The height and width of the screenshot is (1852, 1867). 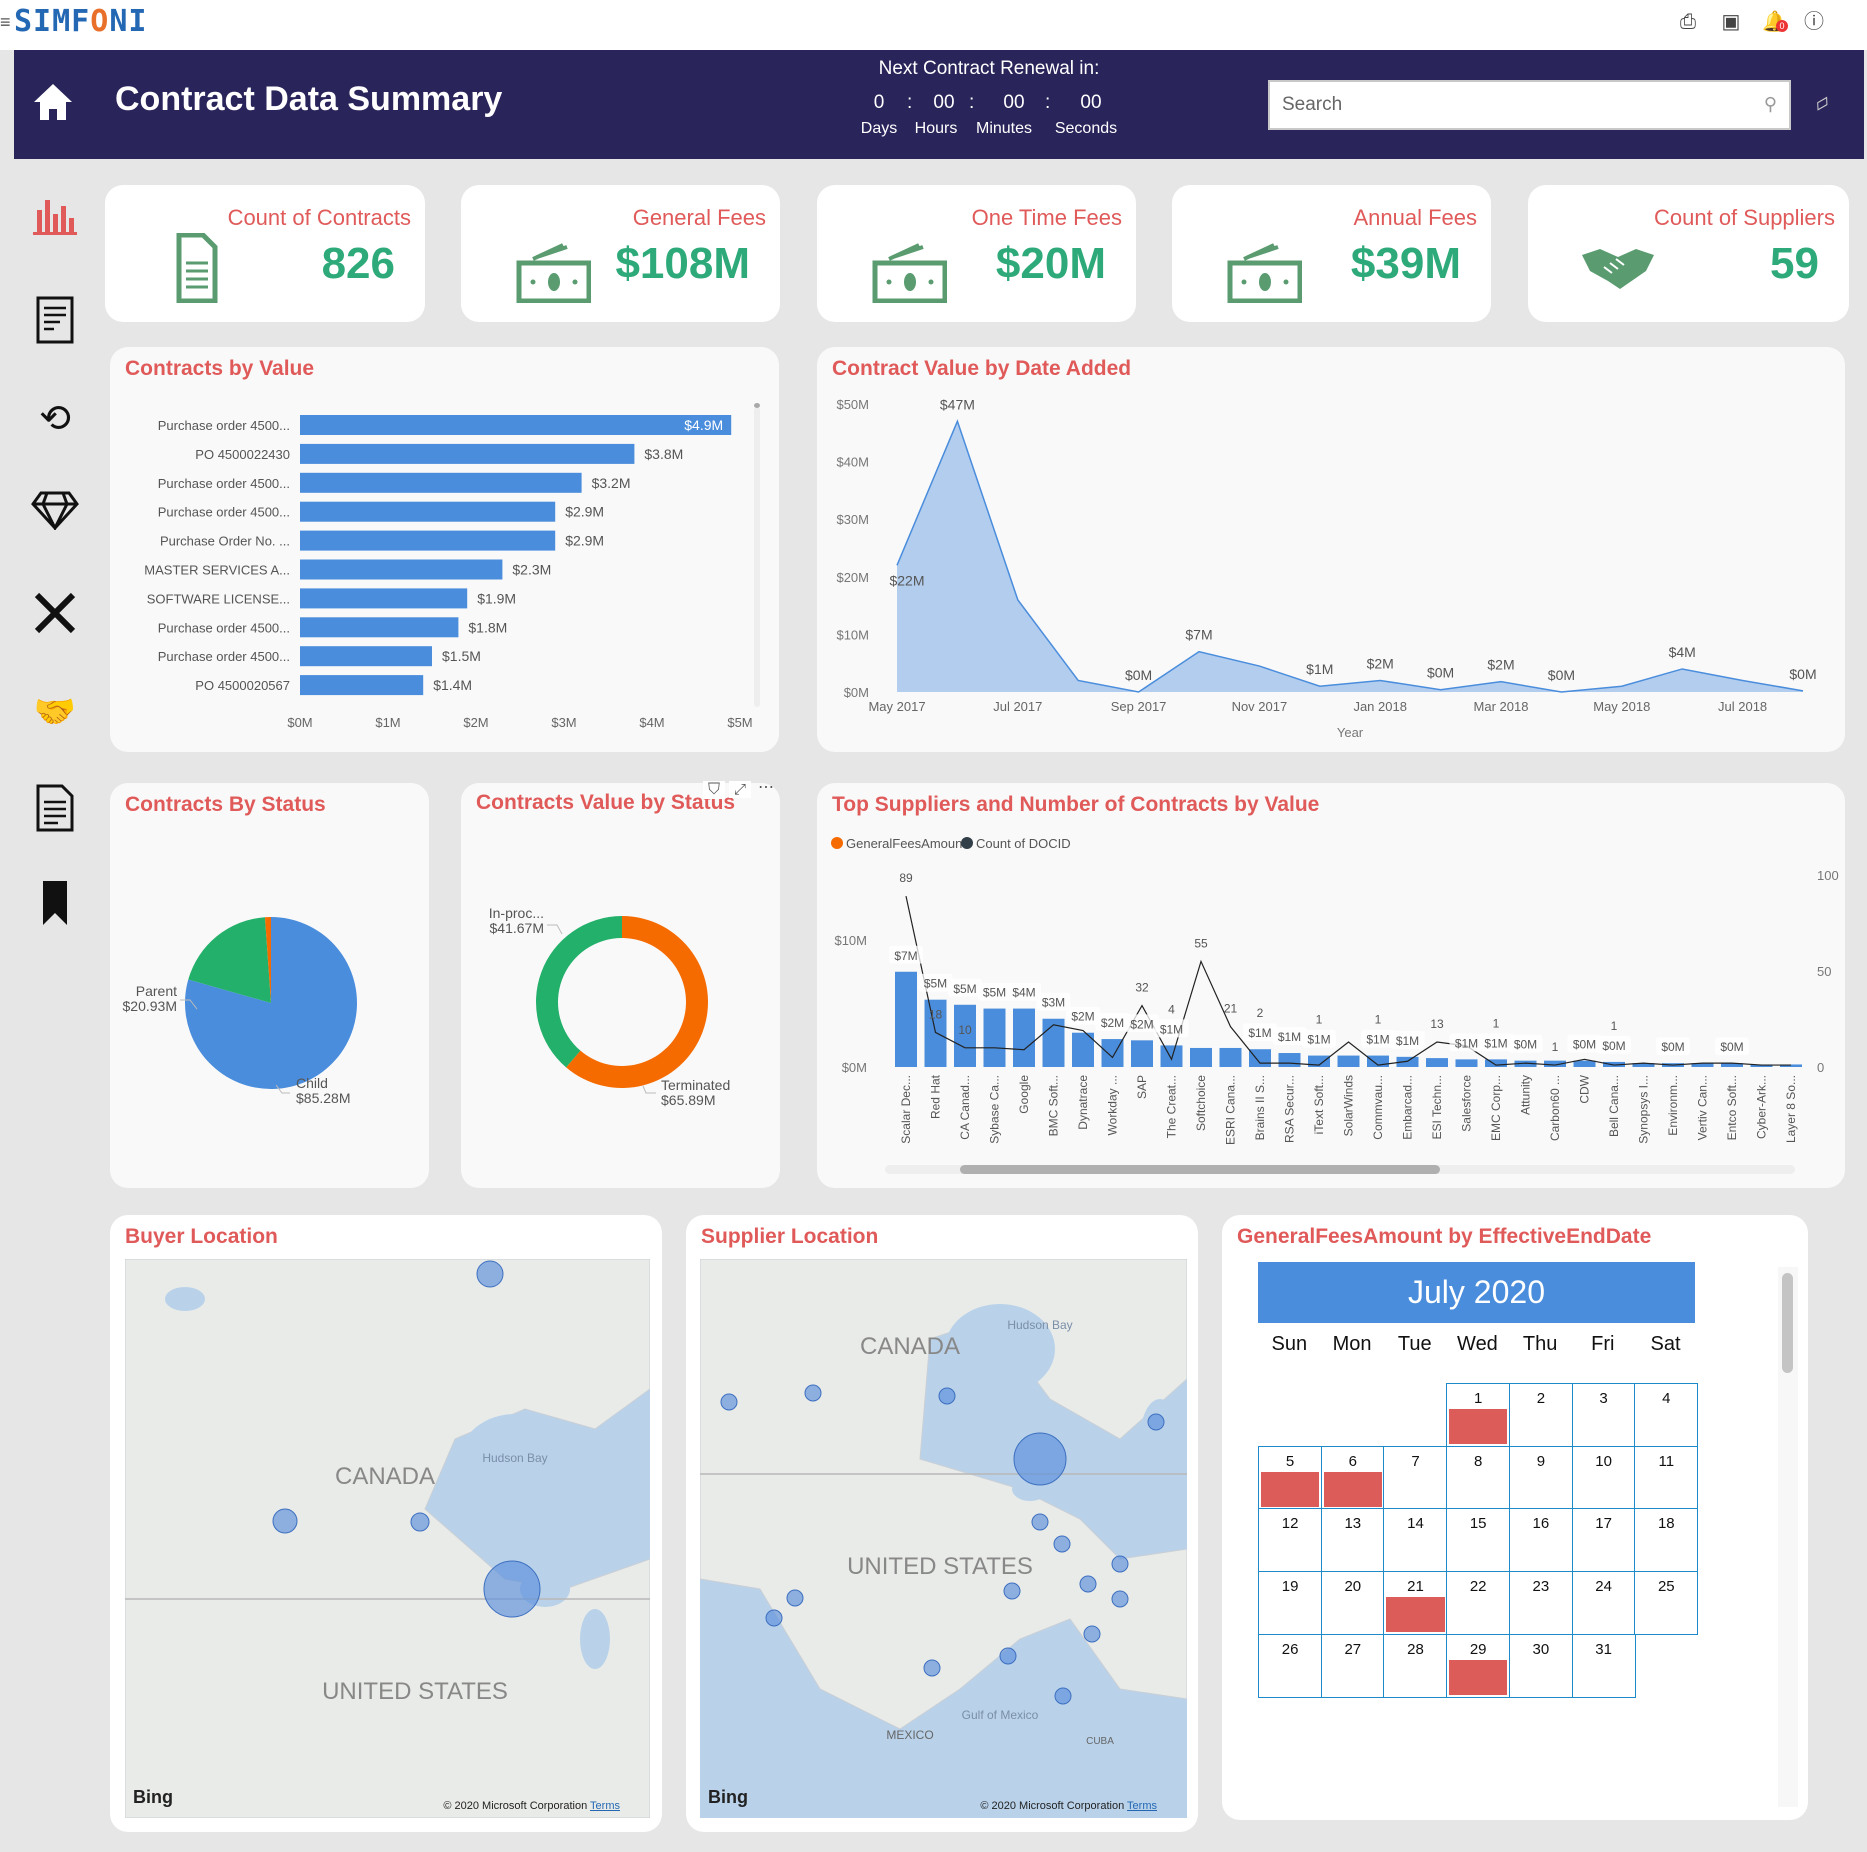 What do you see at coordinates (1585, 1088) in the screenshot?
I see `x-category-label: CDW` at bounding box center [1585, 1088].